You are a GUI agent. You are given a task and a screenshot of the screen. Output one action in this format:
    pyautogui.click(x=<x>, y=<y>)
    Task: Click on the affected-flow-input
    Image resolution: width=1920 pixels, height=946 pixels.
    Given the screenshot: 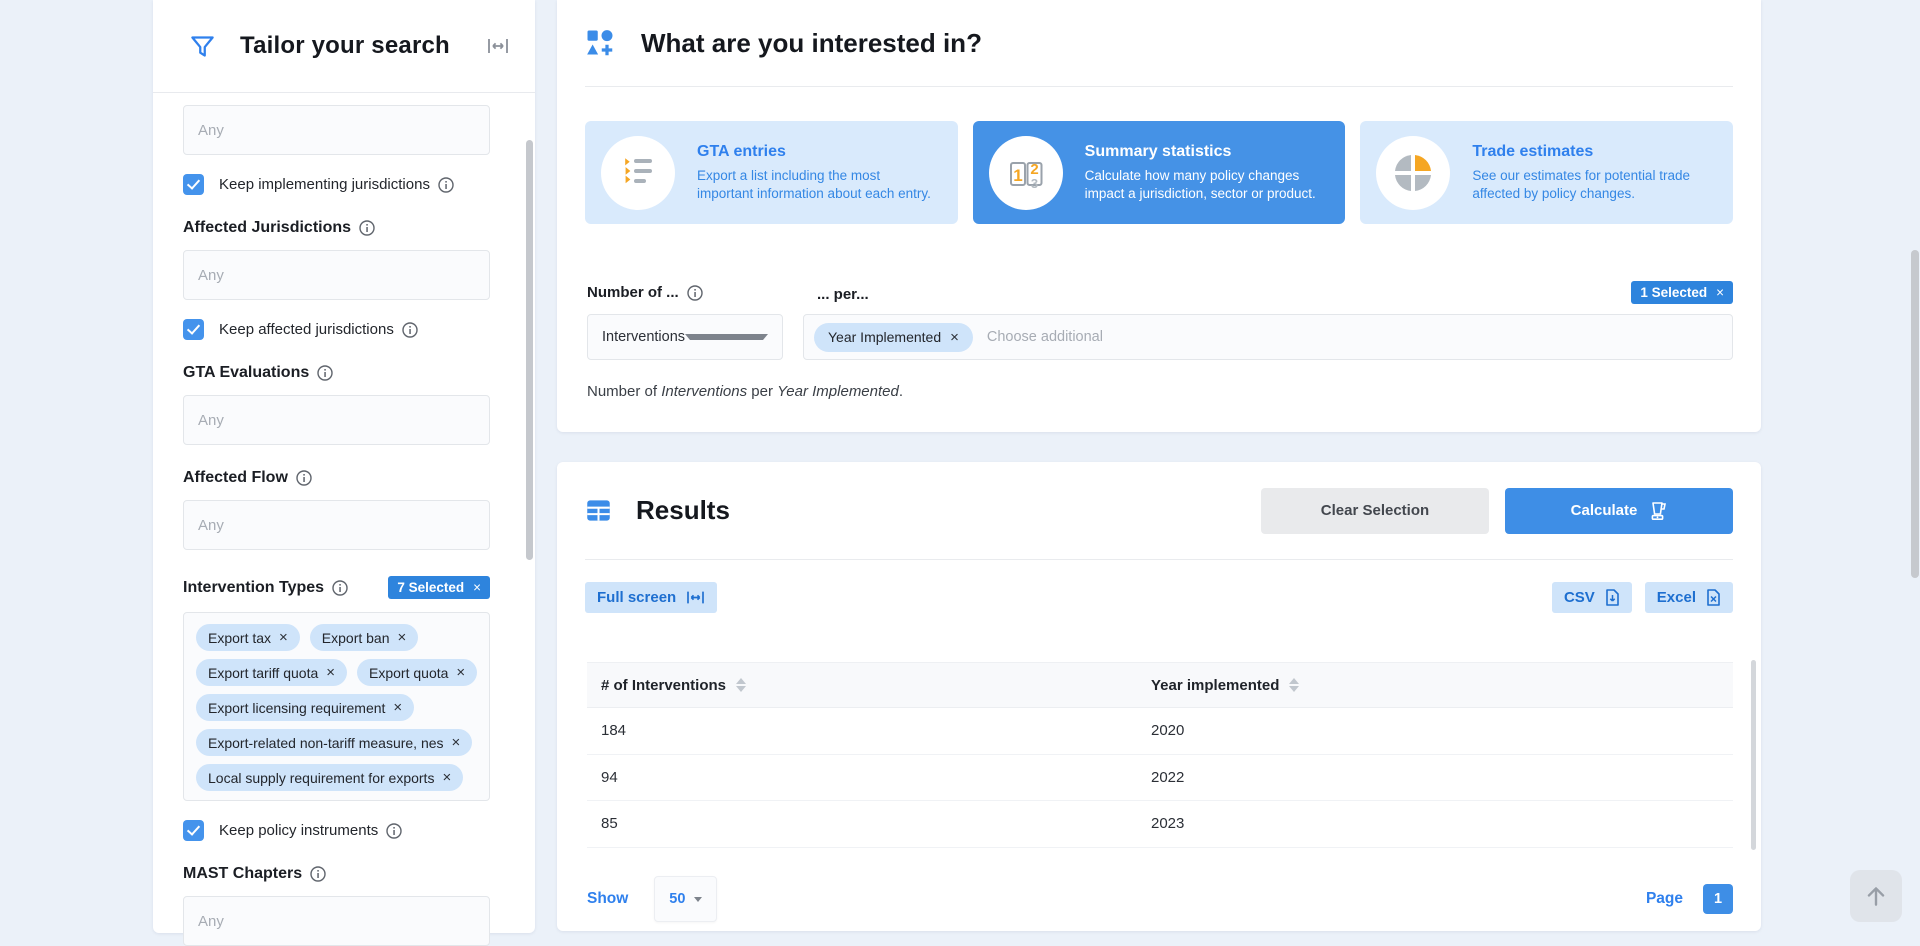 What is the action you would take?
    pyautogui.click(x=336, y=525)
    